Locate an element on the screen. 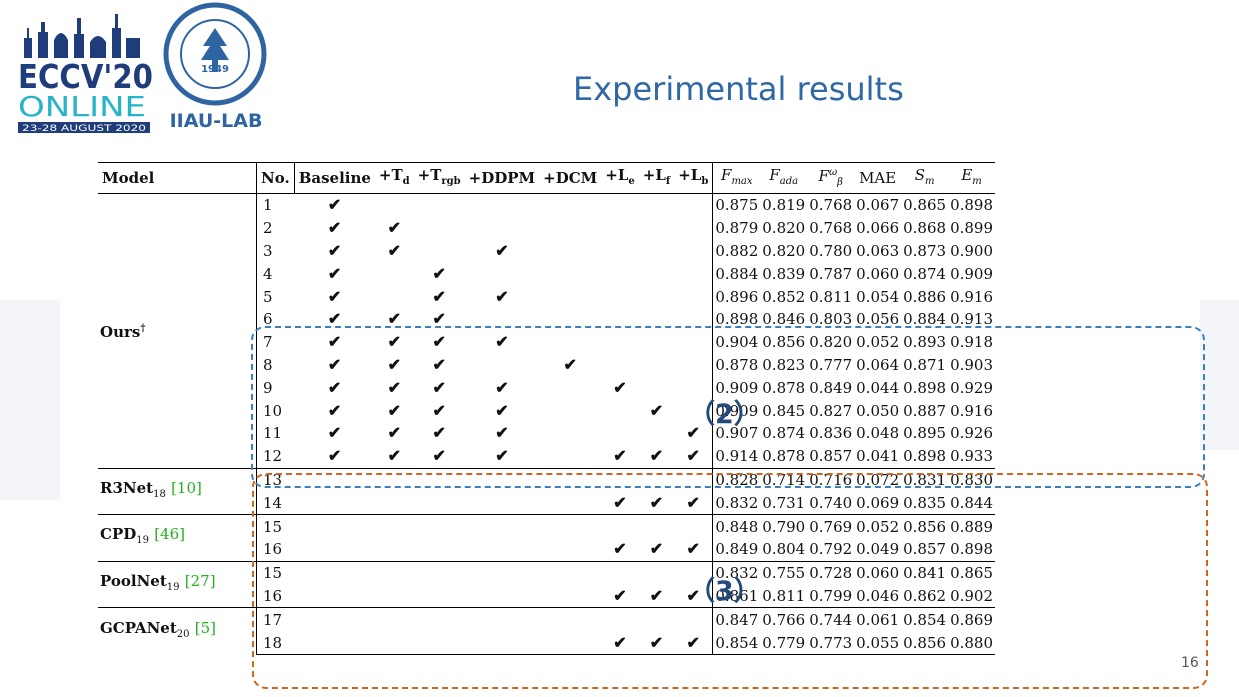  metric-fada: 0.755 is located at coordinates (784, 572).